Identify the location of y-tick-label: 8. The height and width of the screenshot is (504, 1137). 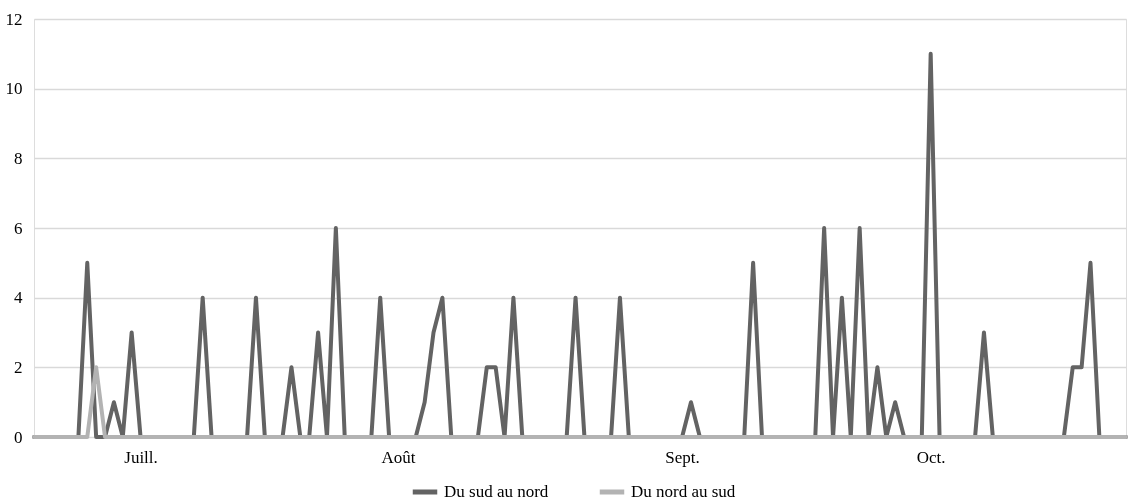
(18, 158).